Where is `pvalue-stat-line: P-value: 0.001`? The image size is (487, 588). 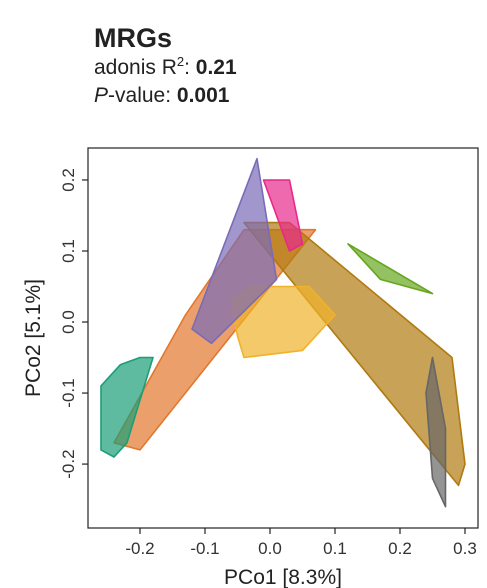 pvalue-stat-line: P-value: 0.001 is located at coordinates (165, 96).